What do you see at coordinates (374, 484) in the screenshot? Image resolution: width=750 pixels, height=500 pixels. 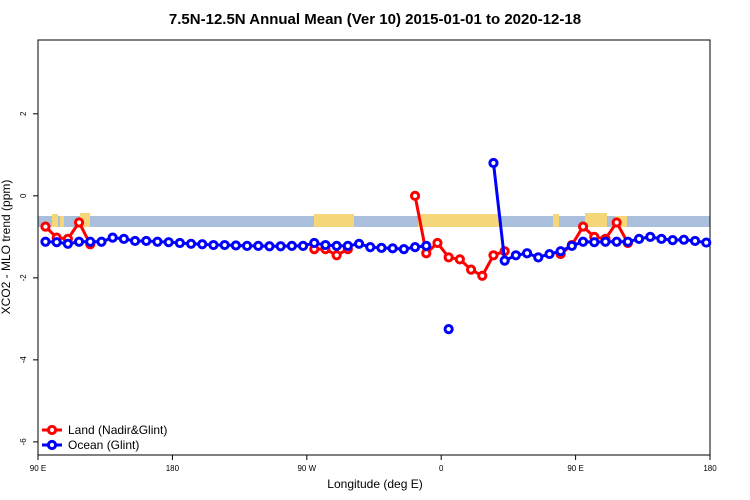 I see `x-axis-label: Longitude (deg E)` at bounding box center [374, 484].